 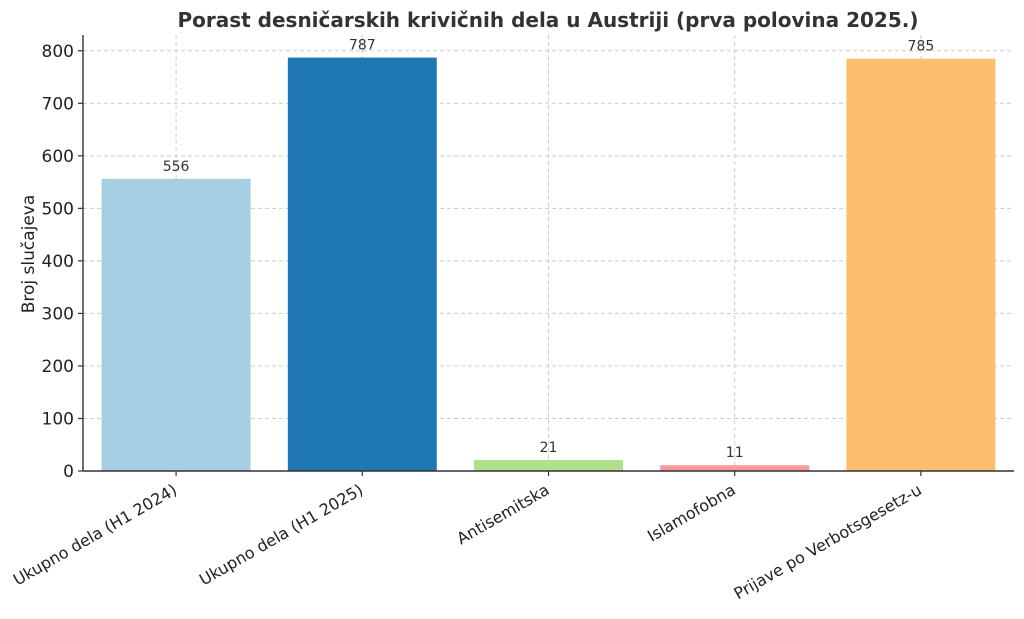 I want to click on bar-value-label: 556, so click(x=176, y=167).